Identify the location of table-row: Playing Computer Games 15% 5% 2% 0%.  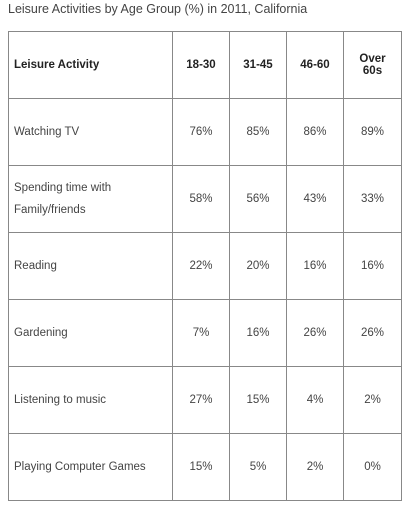
(205, 467).